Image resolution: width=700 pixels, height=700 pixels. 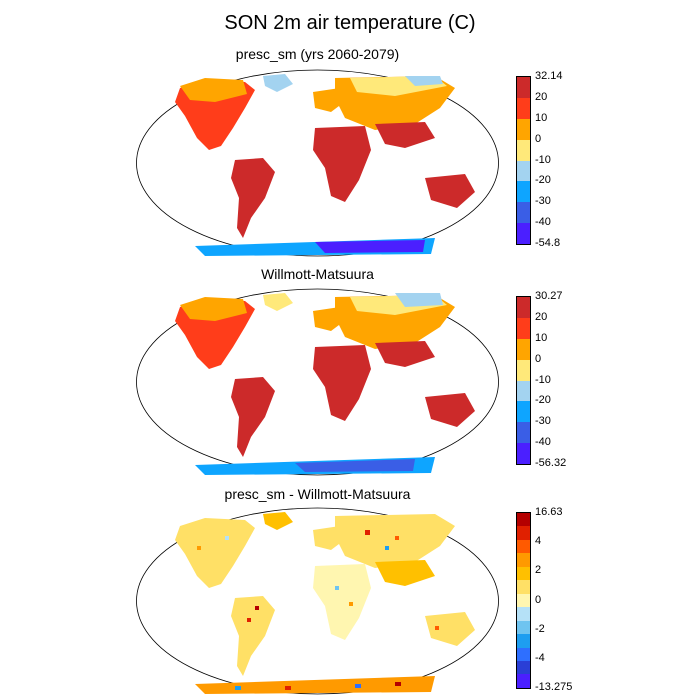 What do you see at coordinates (317, 274) in the screenshot?
I see `panel-title-obs: Willmott-Matsuura` at bounding box center [317, 274].